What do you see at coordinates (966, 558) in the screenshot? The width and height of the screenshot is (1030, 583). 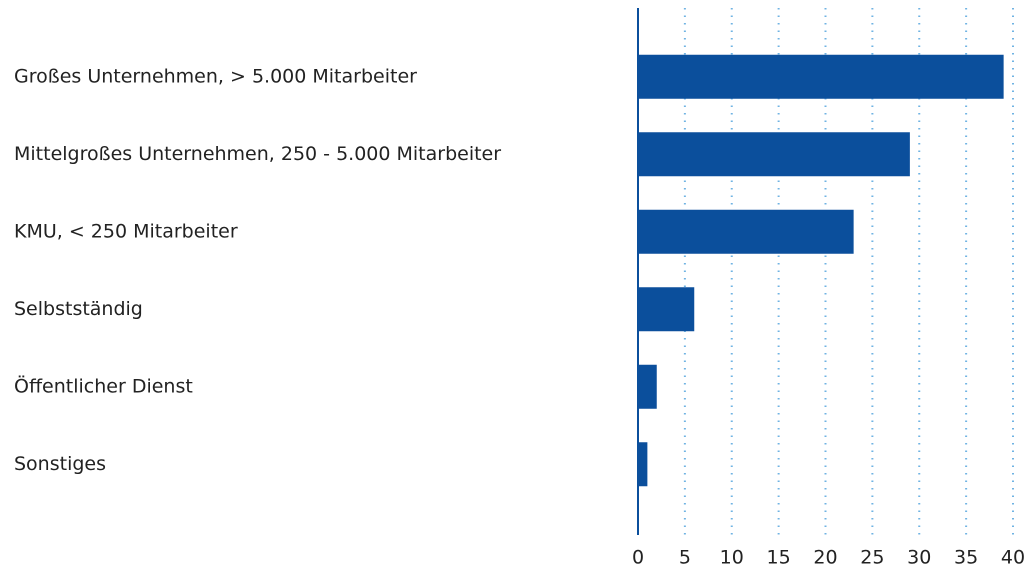 I see `x-tick-label: 35` at bounding box center [966, 558].